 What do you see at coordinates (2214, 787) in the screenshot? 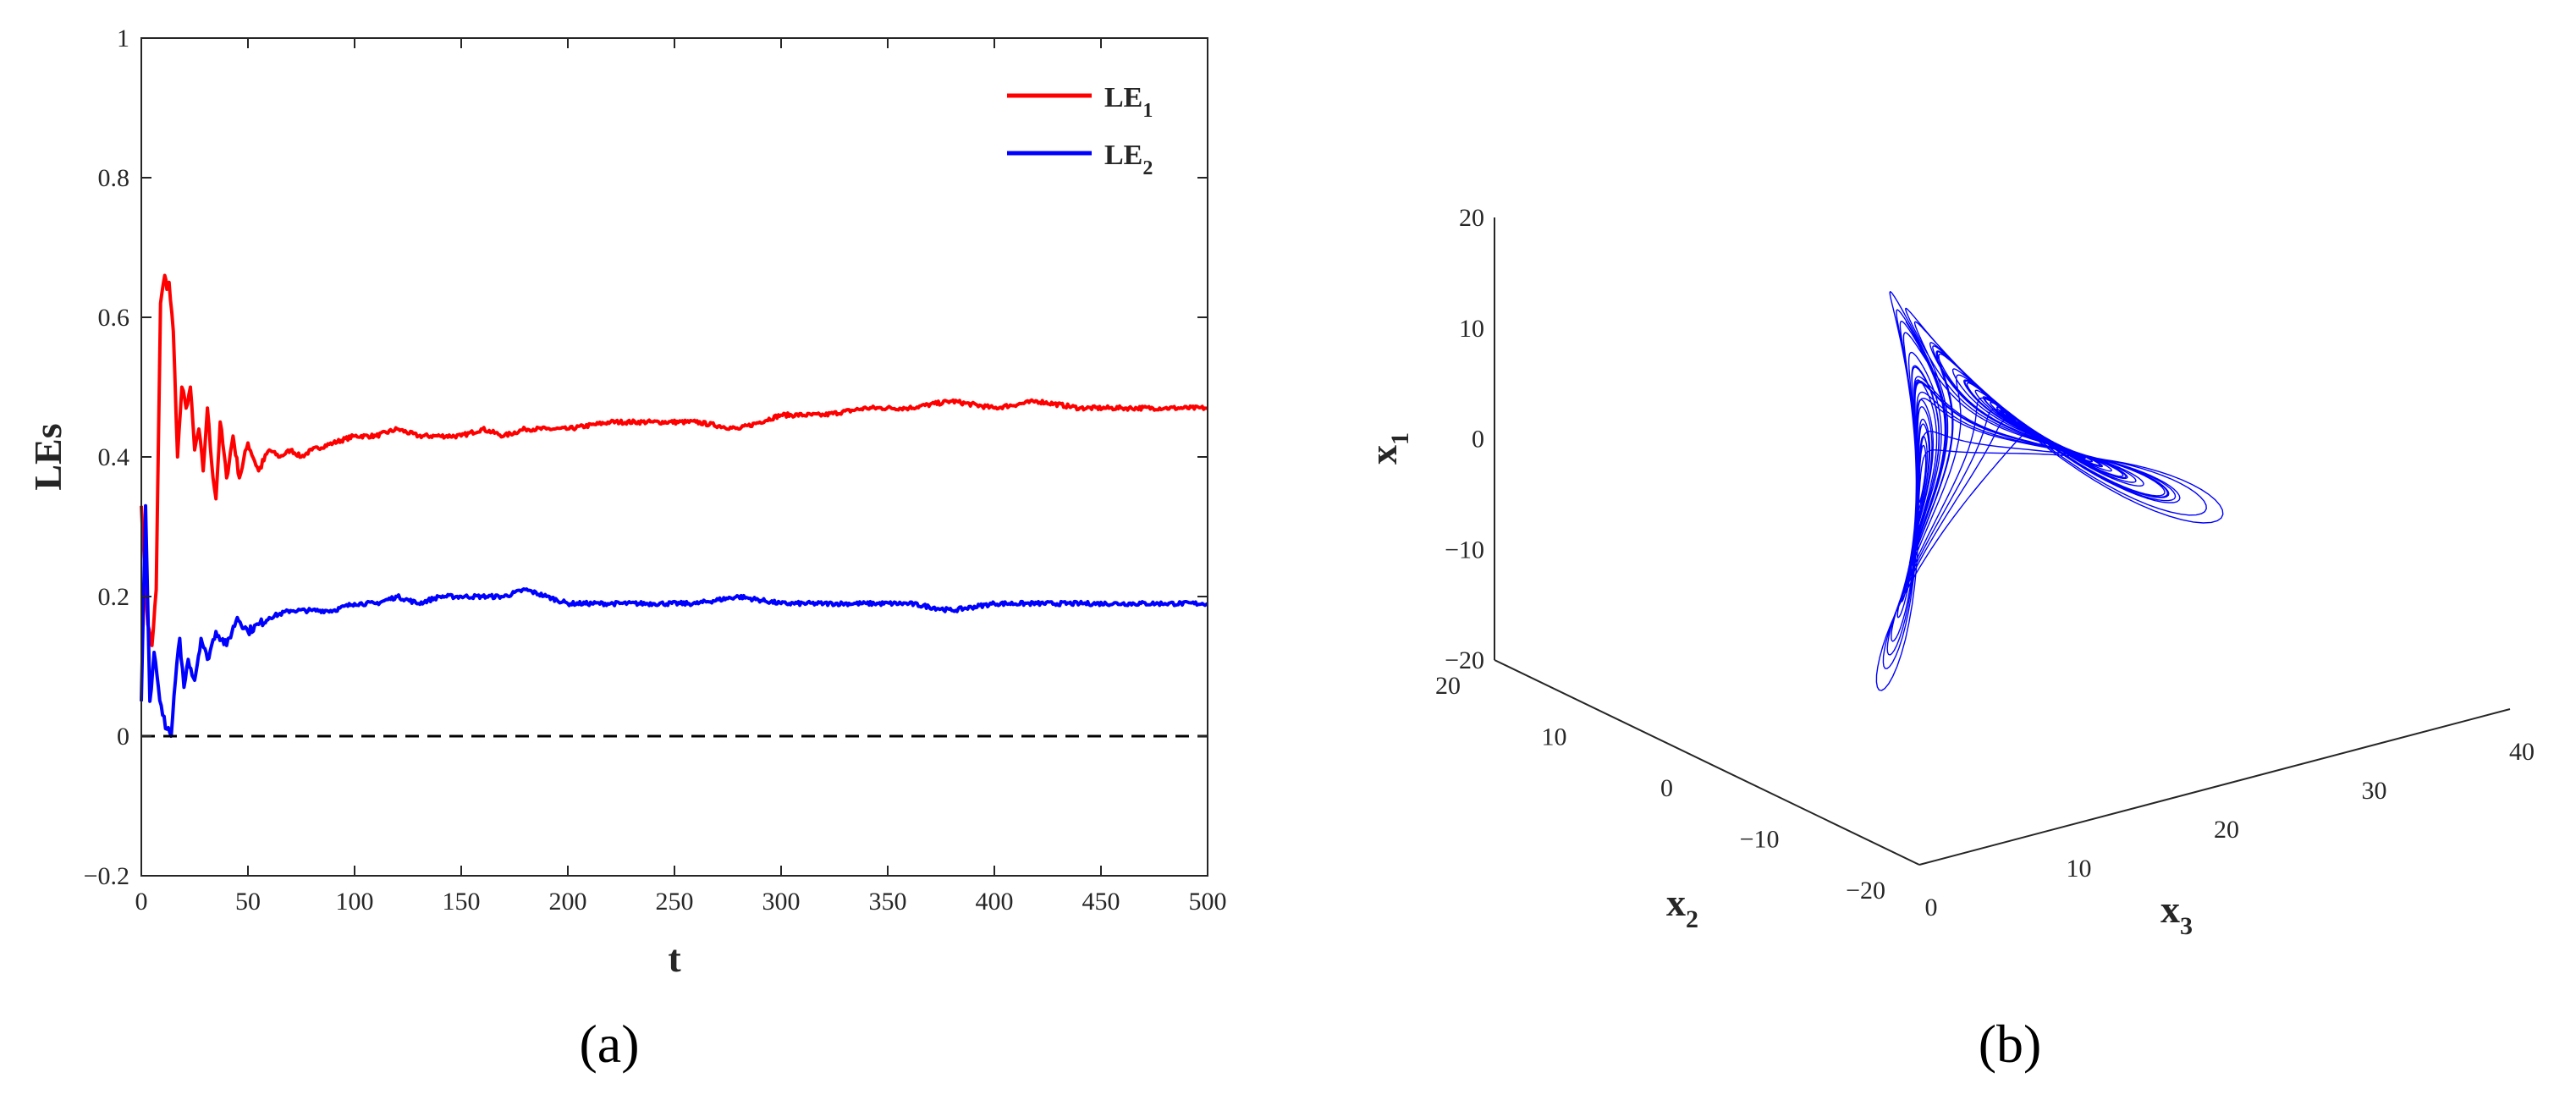
I see `x3-axis-line` at bounding box center [2214, 787].